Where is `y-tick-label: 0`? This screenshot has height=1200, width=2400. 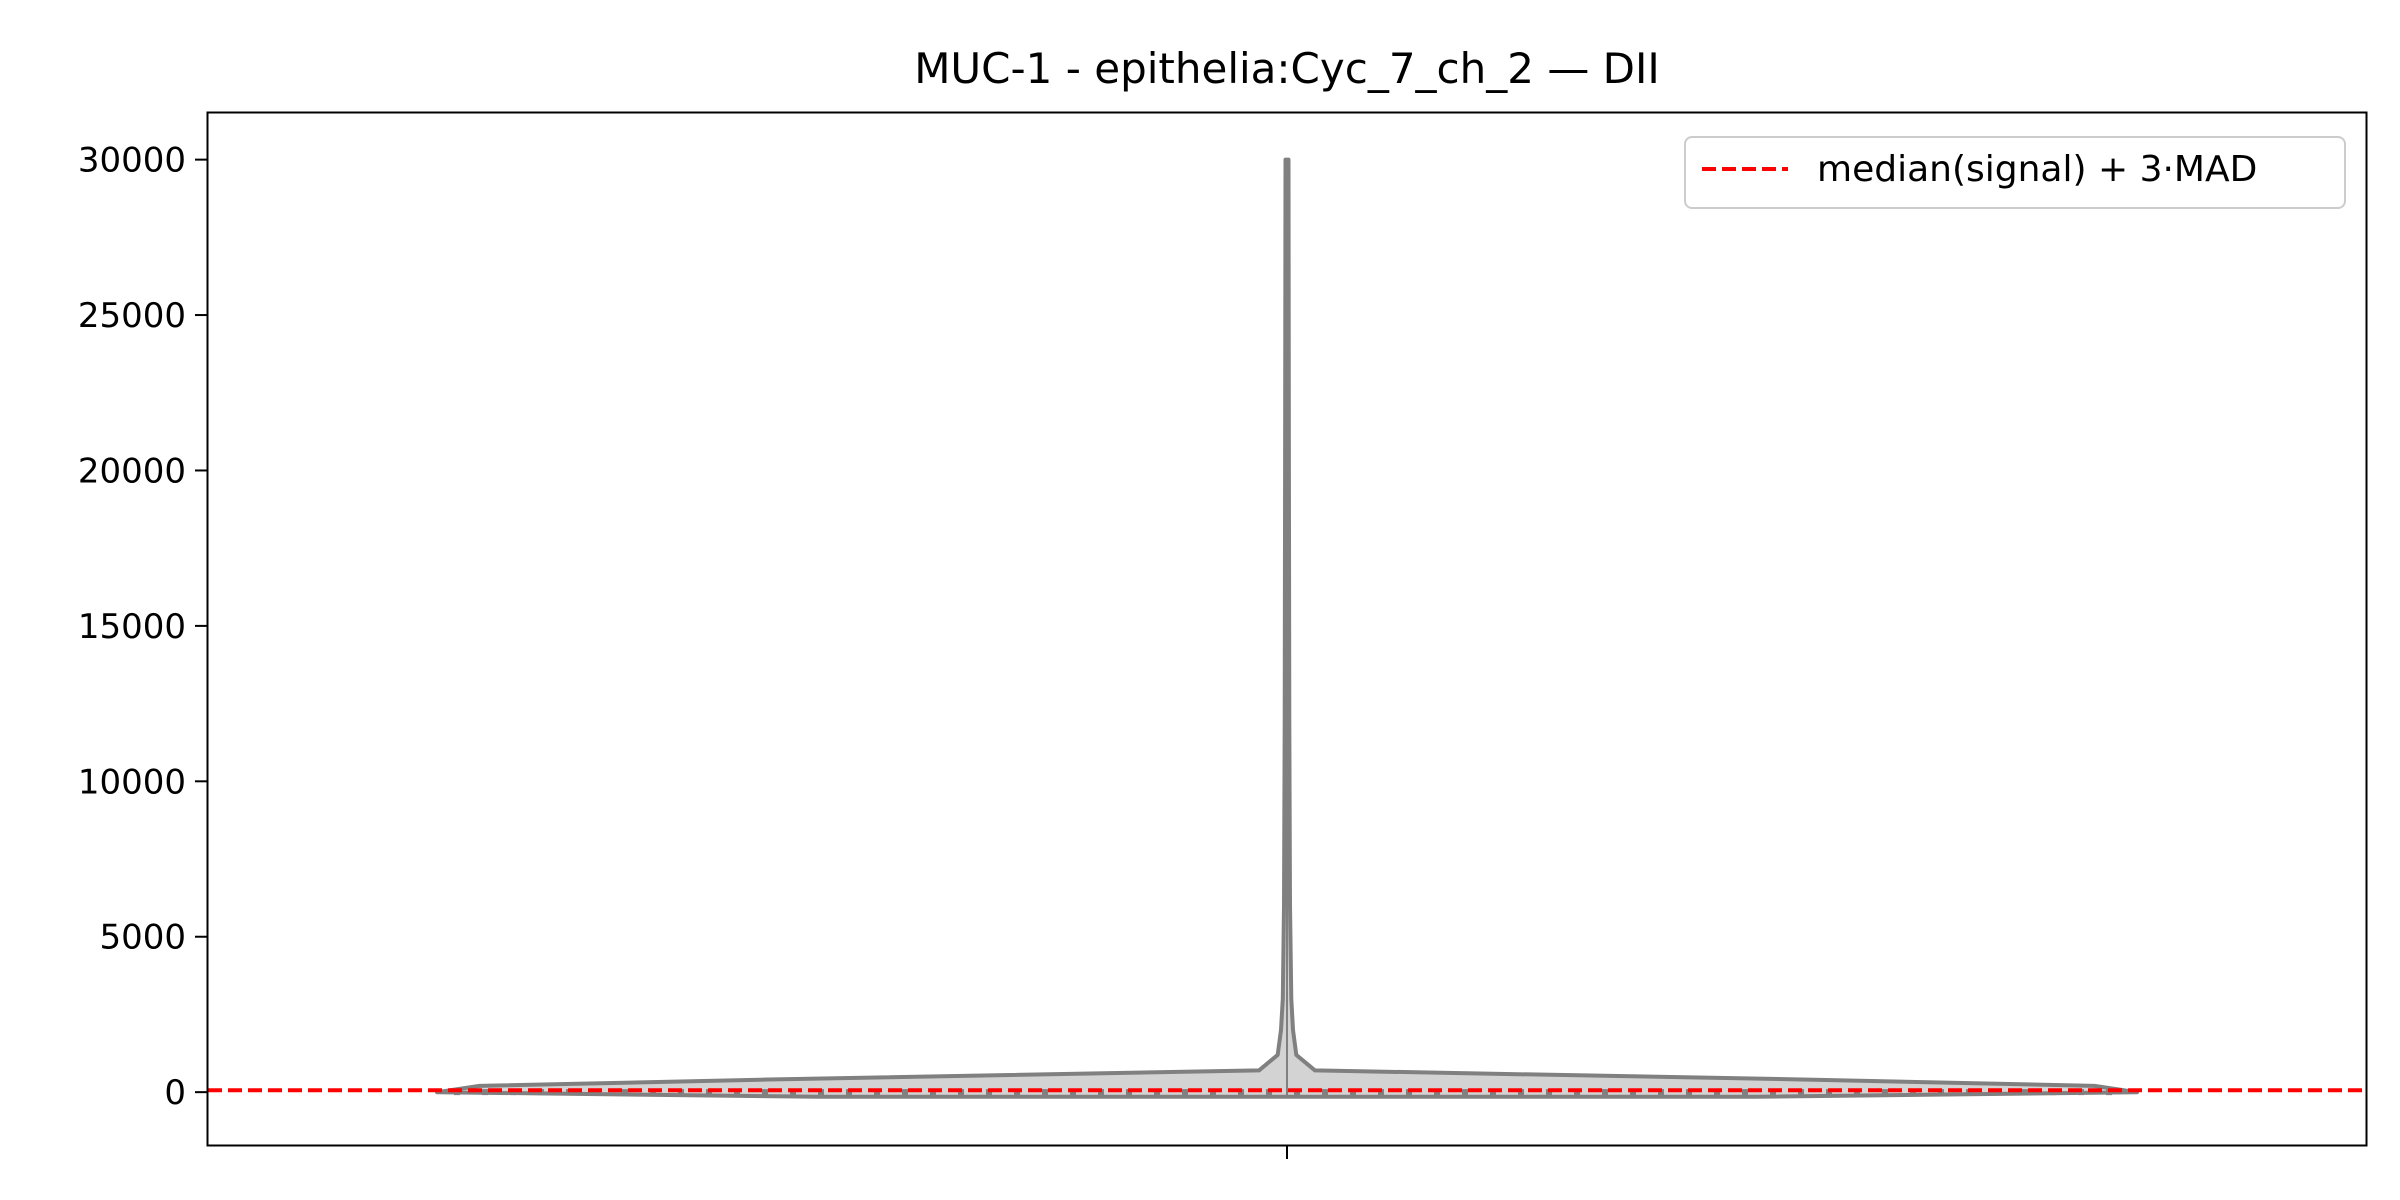
y-tick-label: 0 is located at coordinates (175, 1093).